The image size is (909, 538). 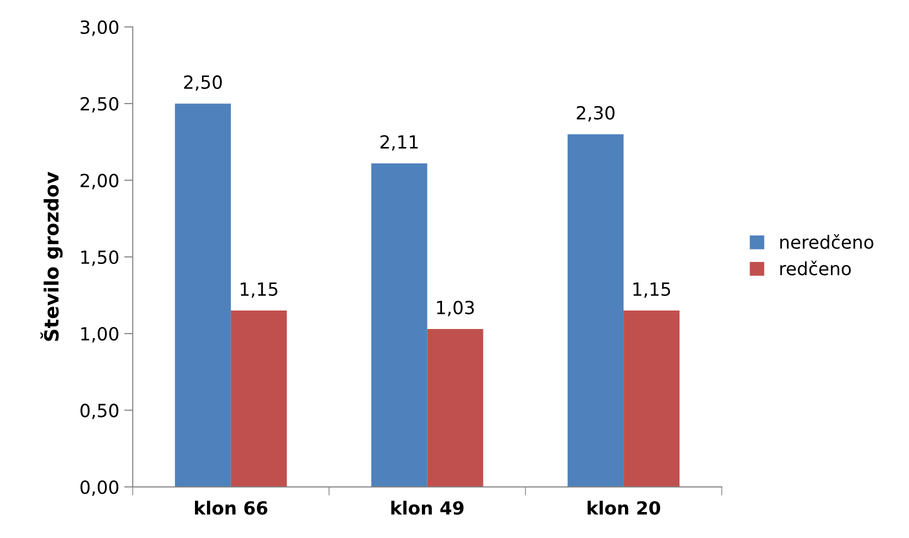 What do you see at coordinates (399, 143) in the screenshot?
I see `data-label: 2,11` at bounding box center [399, 143].